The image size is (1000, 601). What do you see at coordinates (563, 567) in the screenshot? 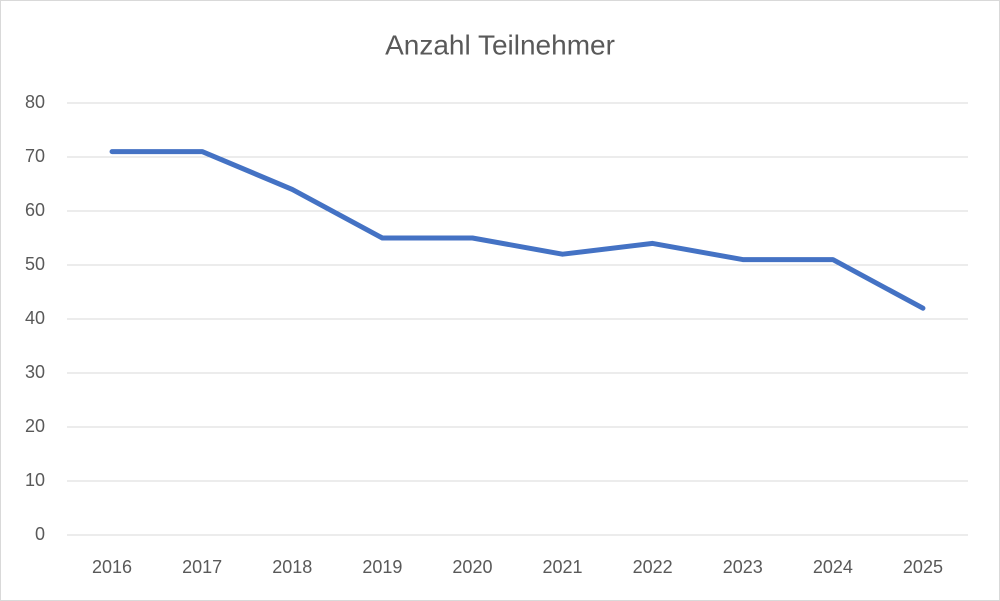
I see `x-tick-label: 2021` at bounding box center [563, 567].